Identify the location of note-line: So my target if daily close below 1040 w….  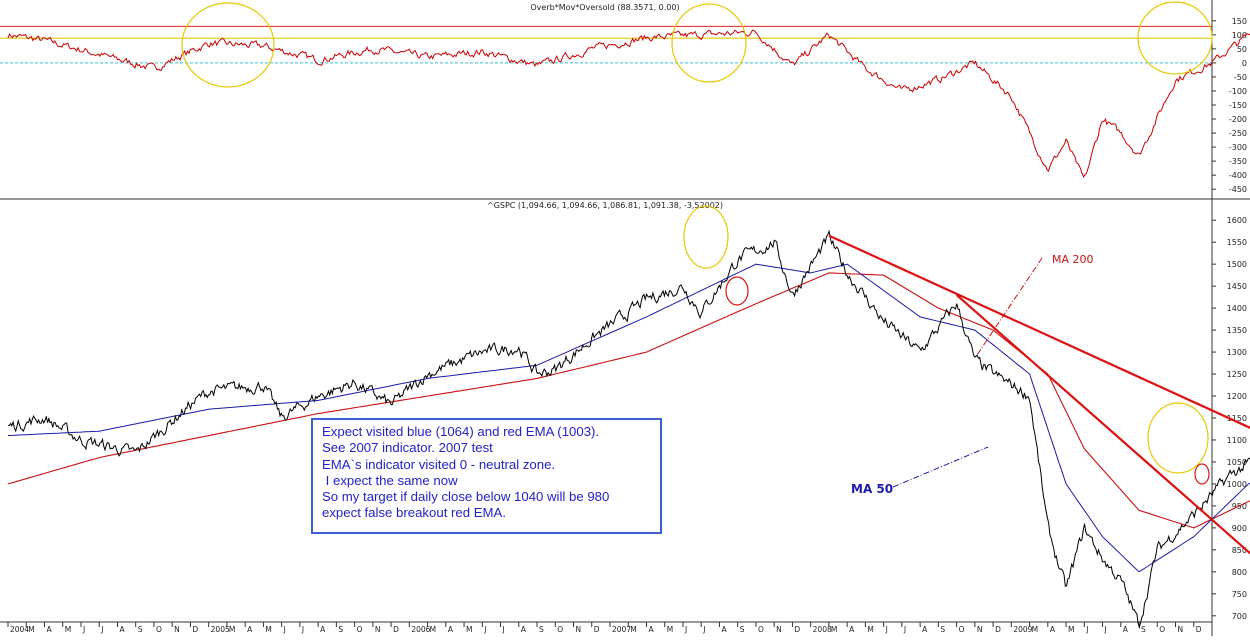
(466, 497).